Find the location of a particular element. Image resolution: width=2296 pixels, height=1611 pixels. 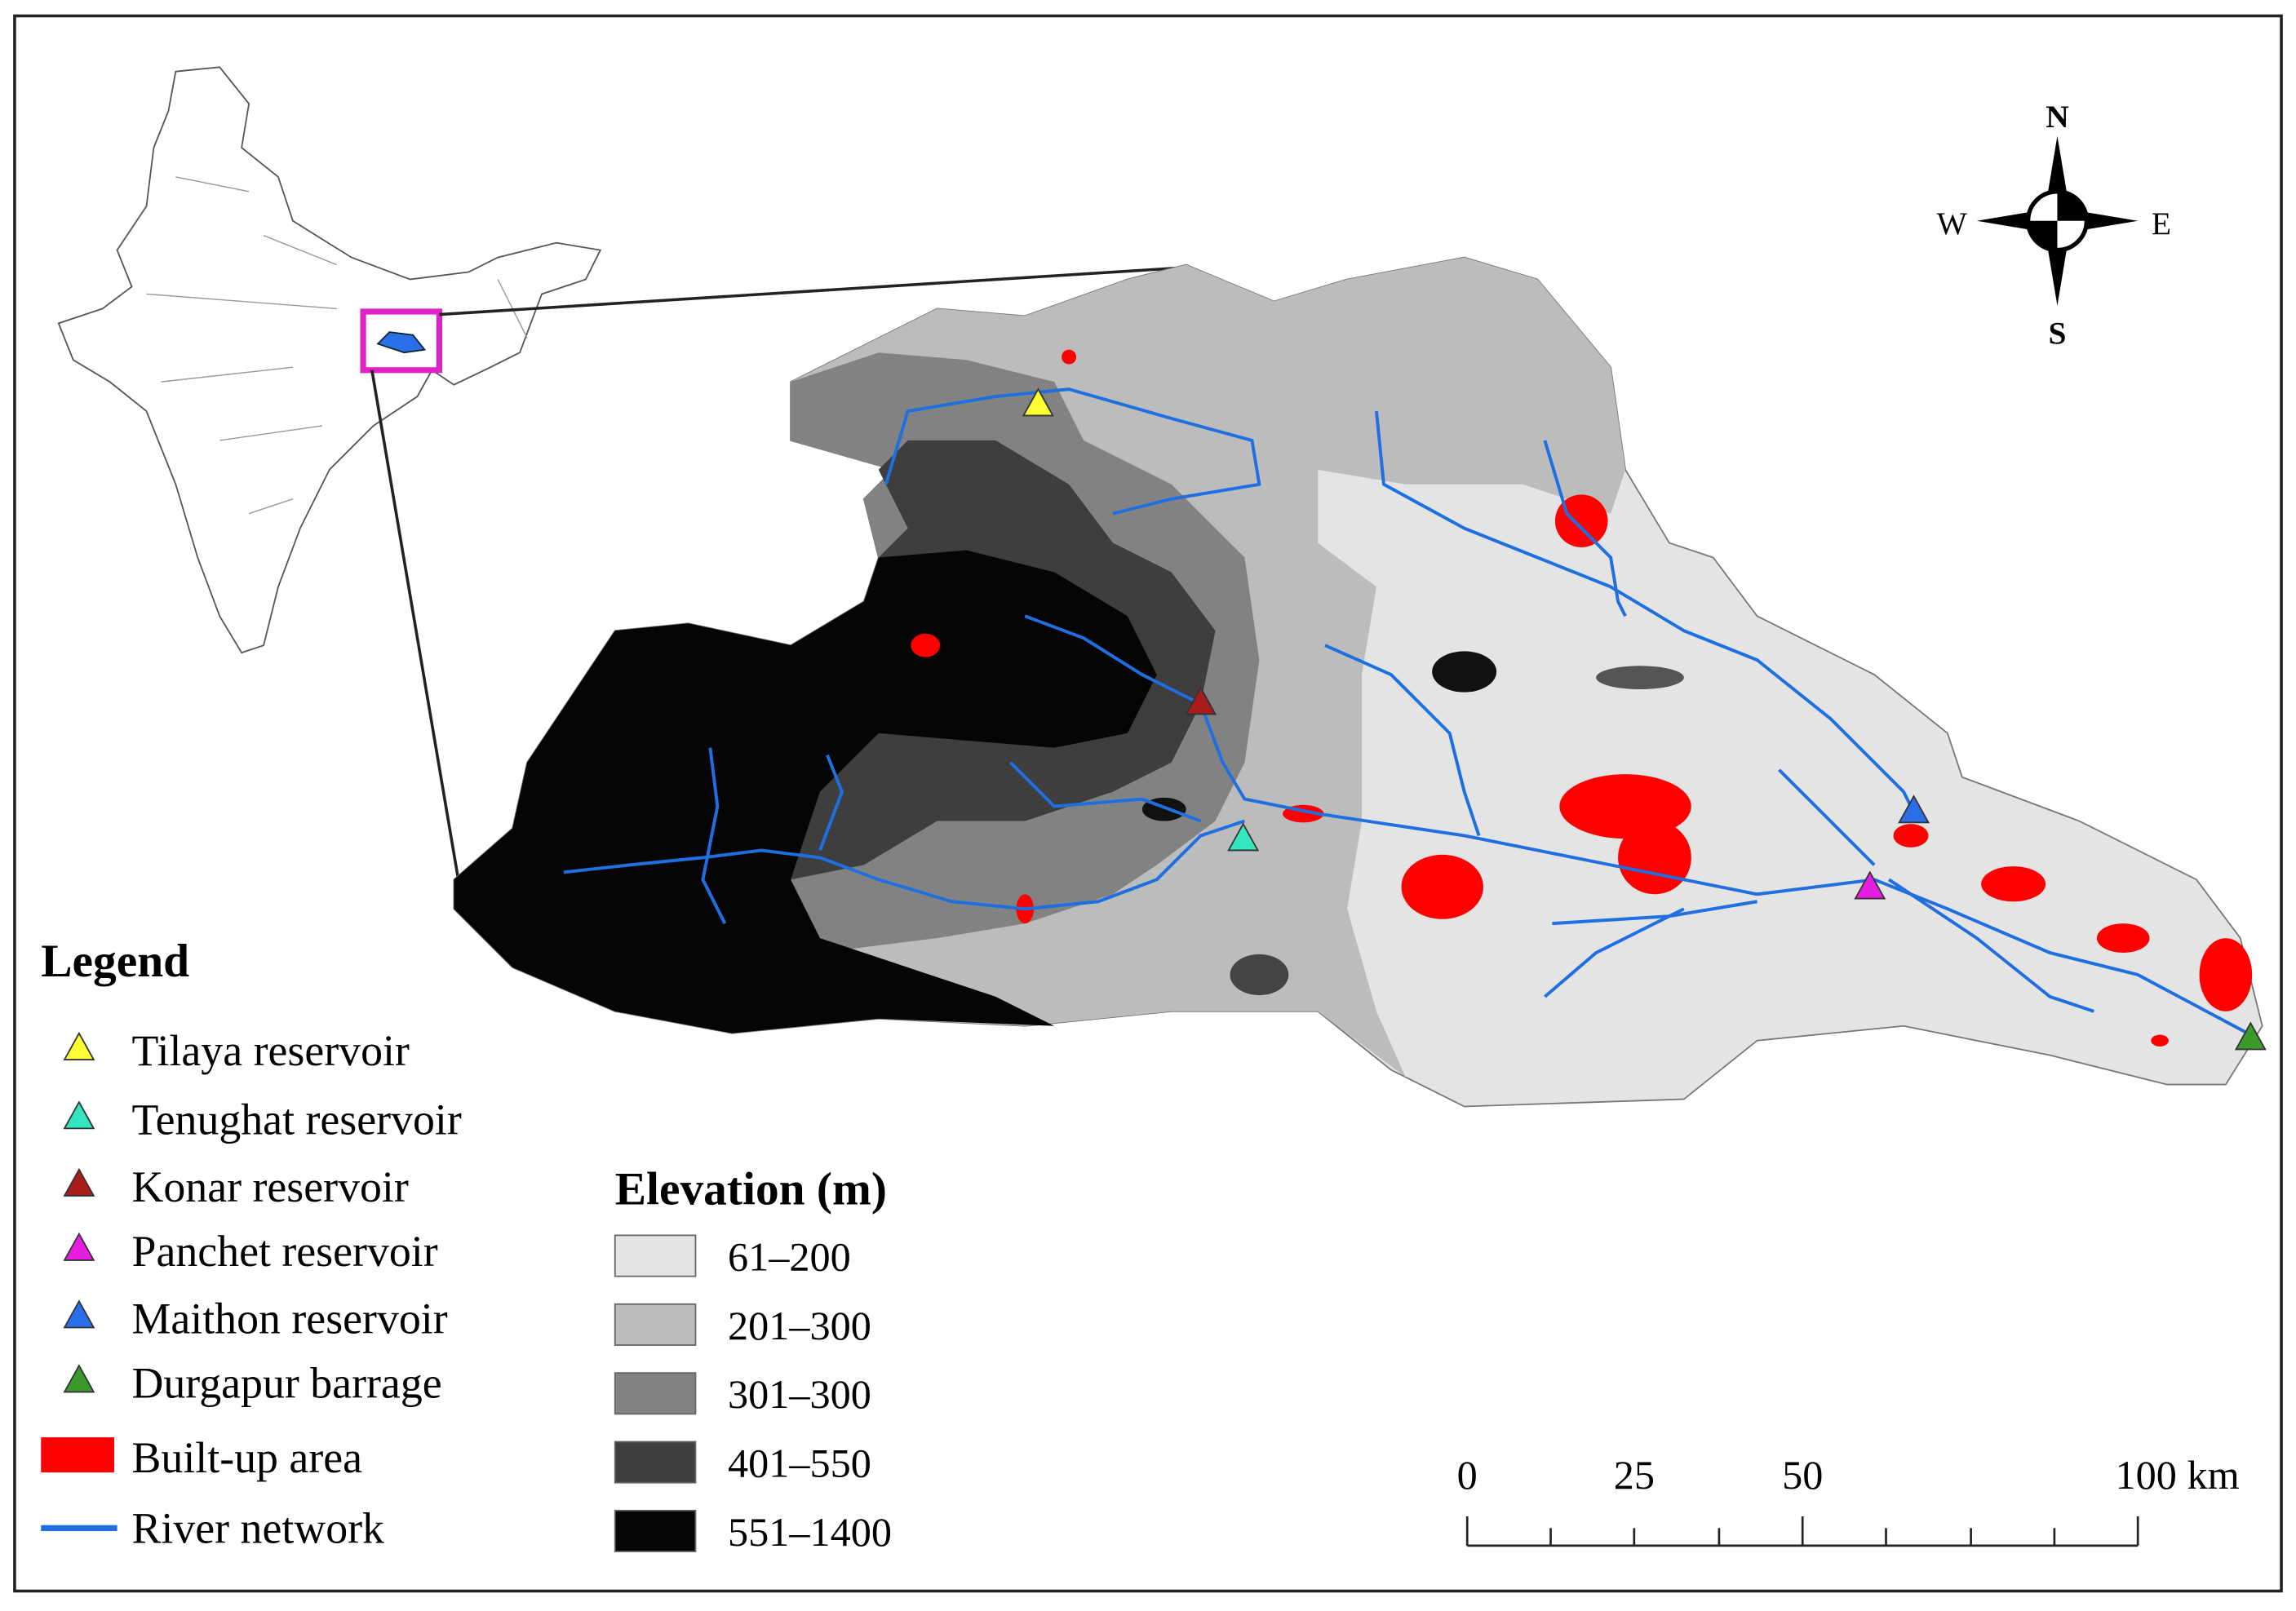

legend-title: Legend is located at coordinates (115, 961).